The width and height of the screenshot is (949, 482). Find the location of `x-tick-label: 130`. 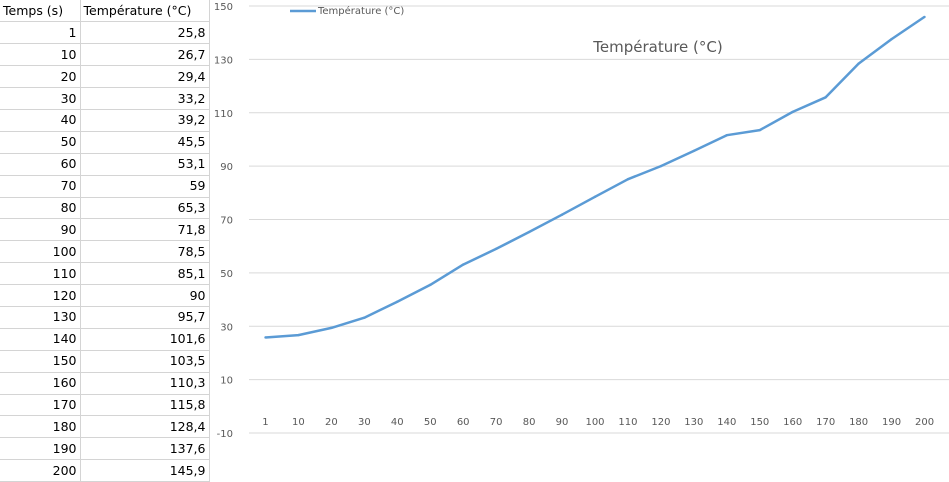

x-tick-label: 130 is located at coordinates (693, 422).